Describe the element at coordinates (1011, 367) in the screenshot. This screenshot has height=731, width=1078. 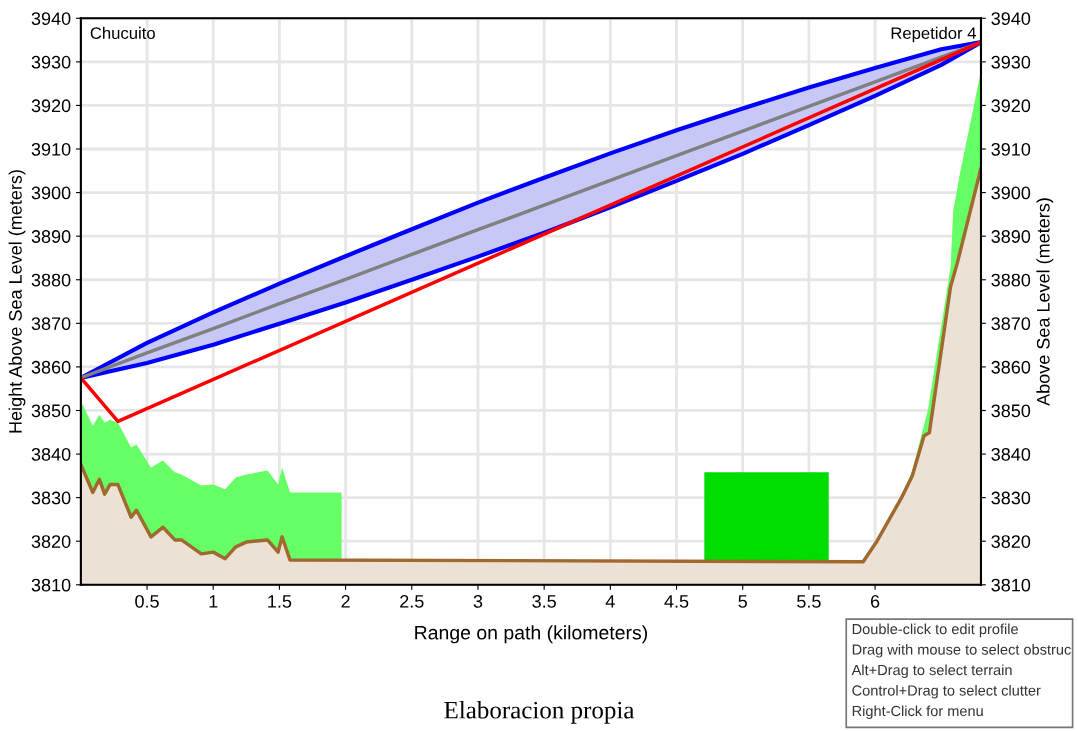
I see `y2-tick-label: 3860` at that location.